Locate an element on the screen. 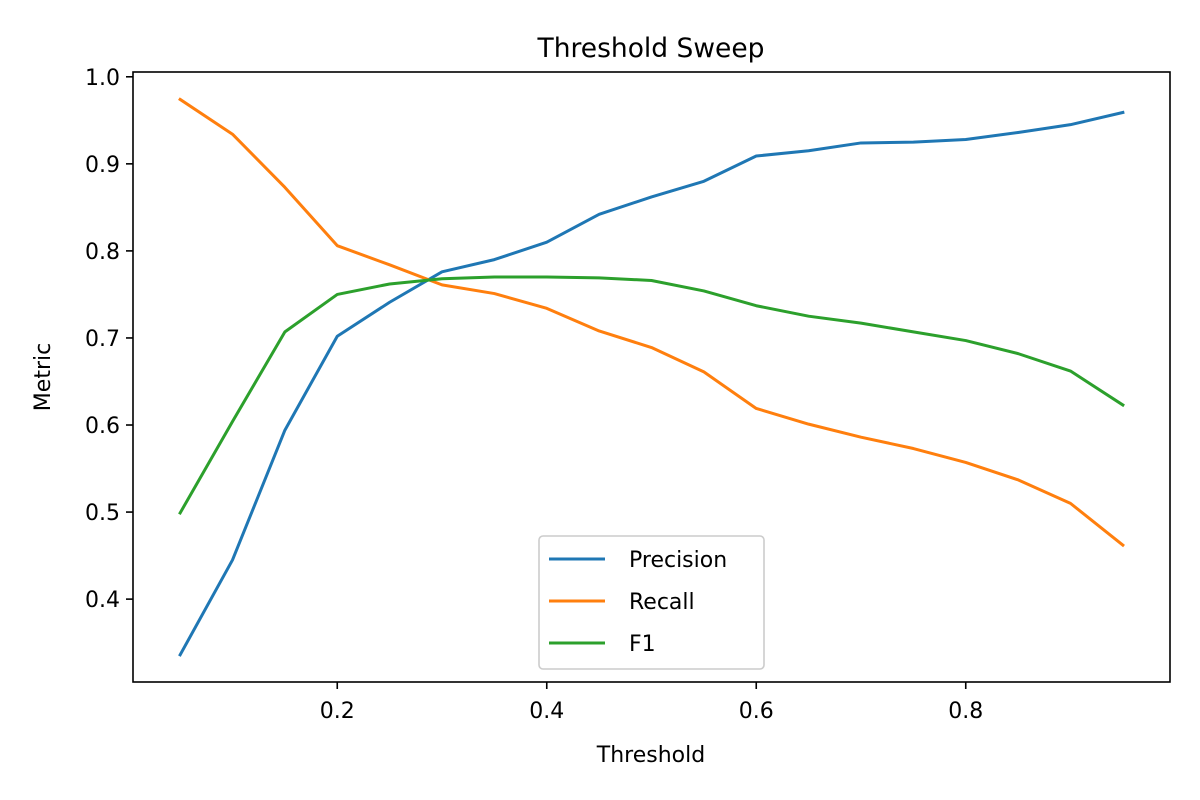 This screenshot has height=800, width=1200. x-tick-label: 0.4 is located at coordinates (546, 711).